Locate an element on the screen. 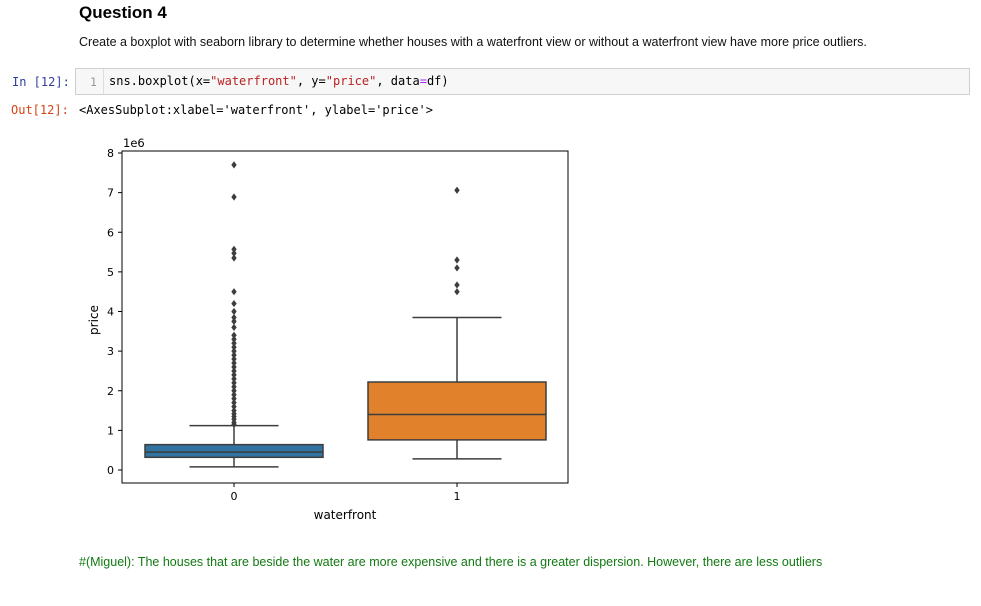 Image resolution: width=981 pixels, height=606 pixels. x-tick-label: 1 is located at coordinates (457, 496).